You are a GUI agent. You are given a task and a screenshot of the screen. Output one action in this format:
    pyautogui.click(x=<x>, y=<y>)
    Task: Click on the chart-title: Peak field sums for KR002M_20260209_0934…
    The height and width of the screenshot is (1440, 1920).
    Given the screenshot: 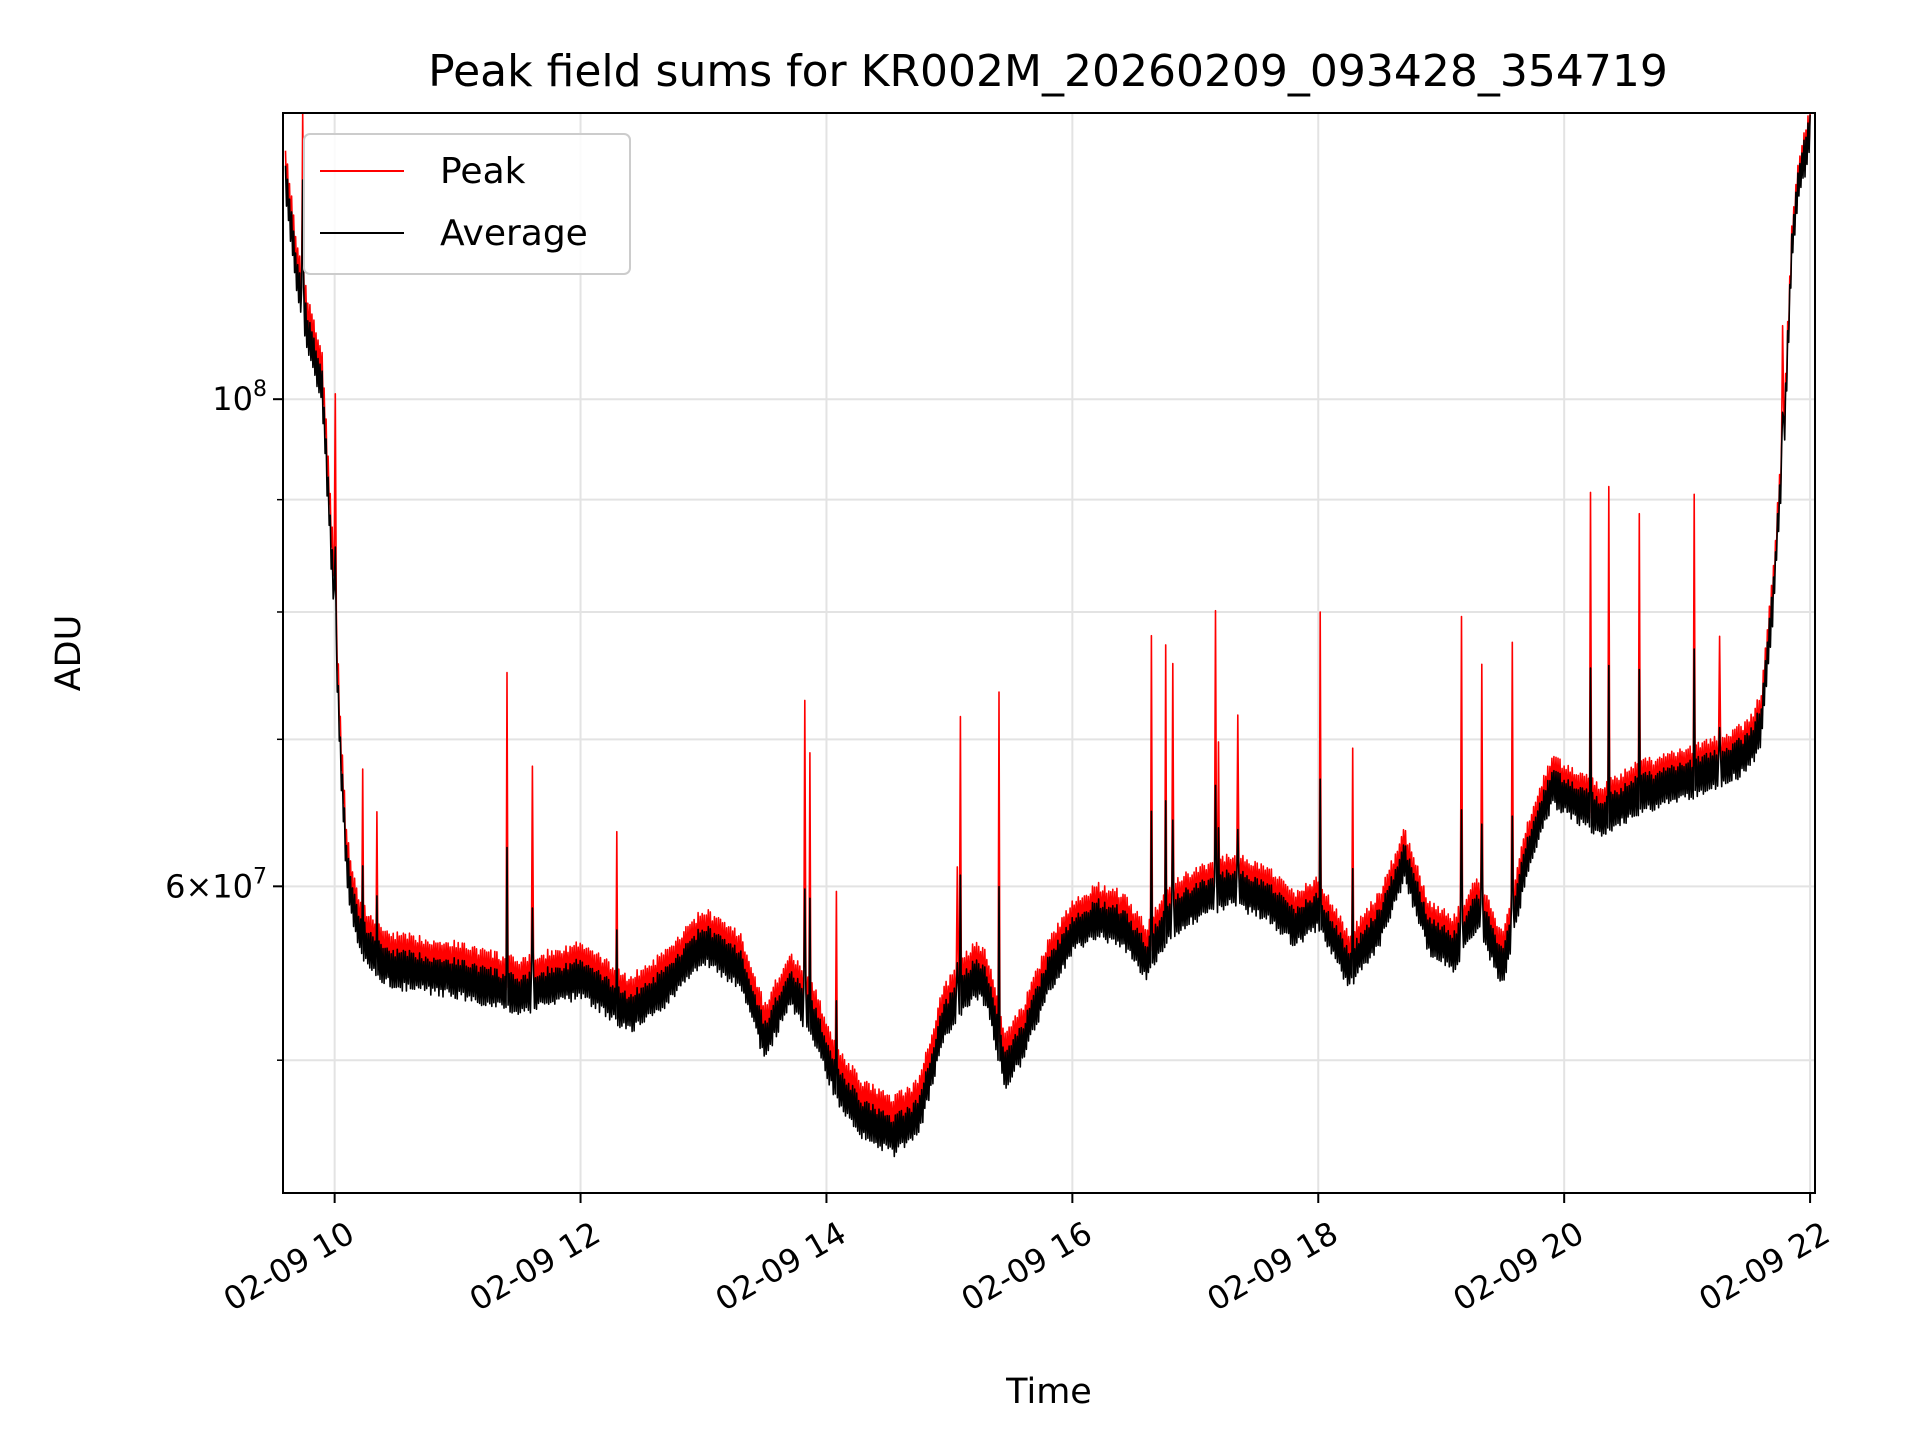 What is the action you would take?
    pyautogui.click(x=1048, y=71)
    